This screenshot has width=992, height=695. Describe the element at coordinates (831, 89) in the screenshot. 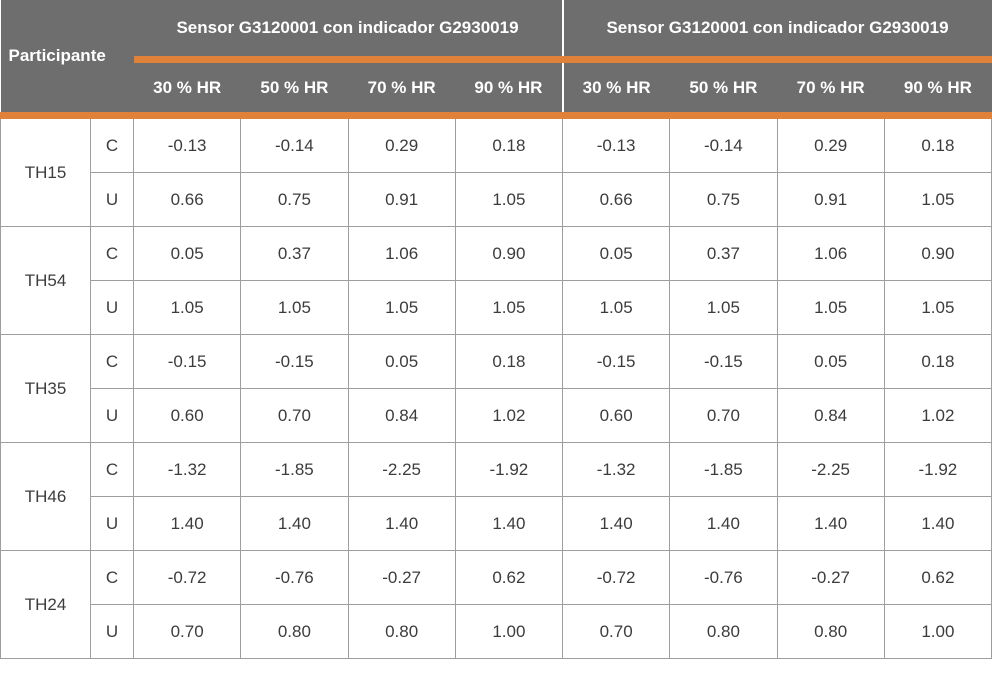

I see `column-header-70hr-g2: 70 % HR` at that location.